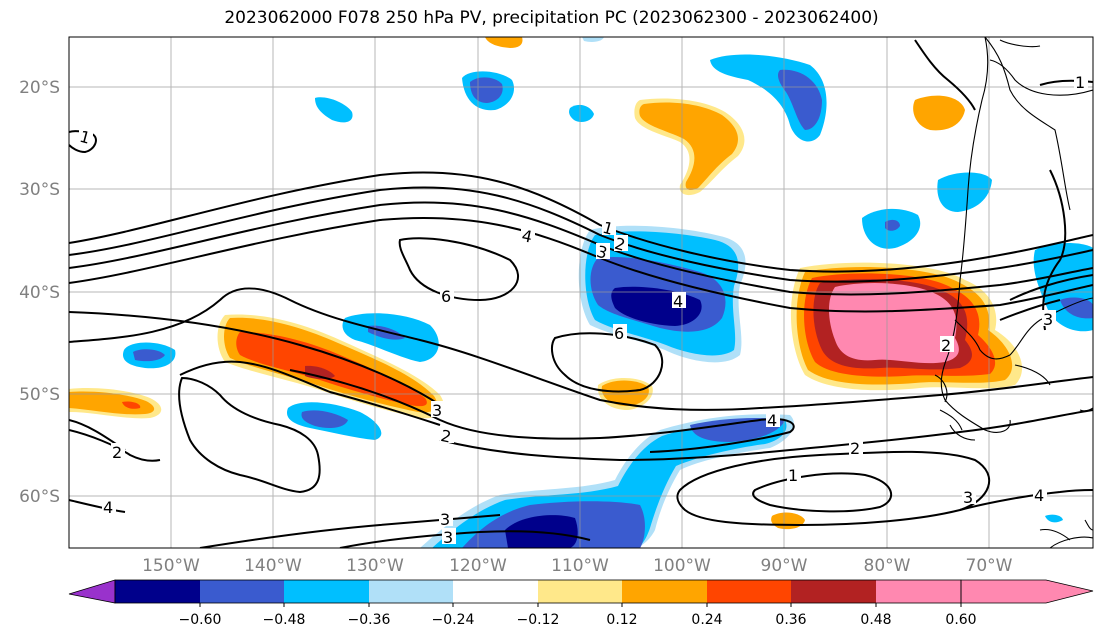 This screenshot has width=1103, height=641. What do you see at coordinates (621, 620) in the screenshot?
I see `colorbar-tick-label: 0.12` at bounding box center [621, 620].